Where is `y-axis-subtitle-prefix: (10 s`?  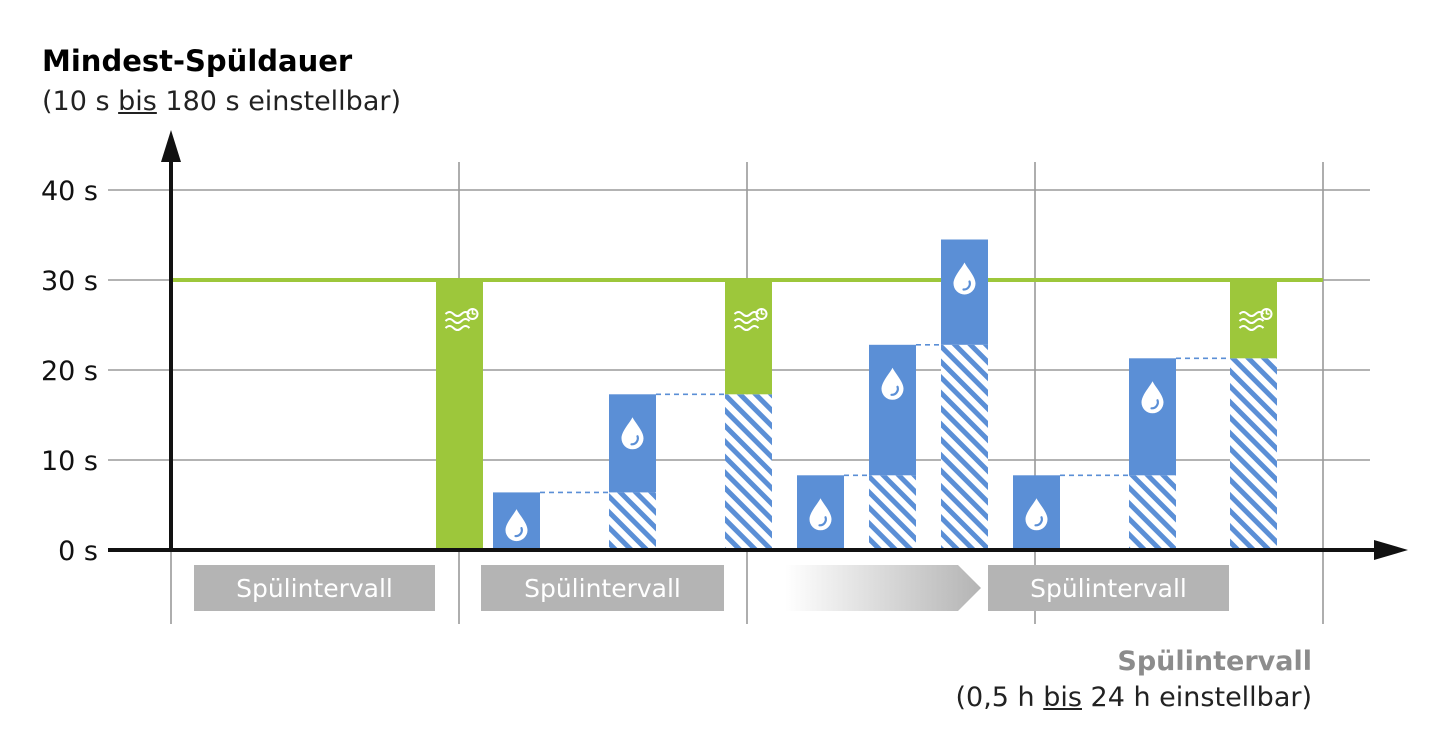
y-axis-subtitle-prefix: (10 s is located at coordinates (80, 101).